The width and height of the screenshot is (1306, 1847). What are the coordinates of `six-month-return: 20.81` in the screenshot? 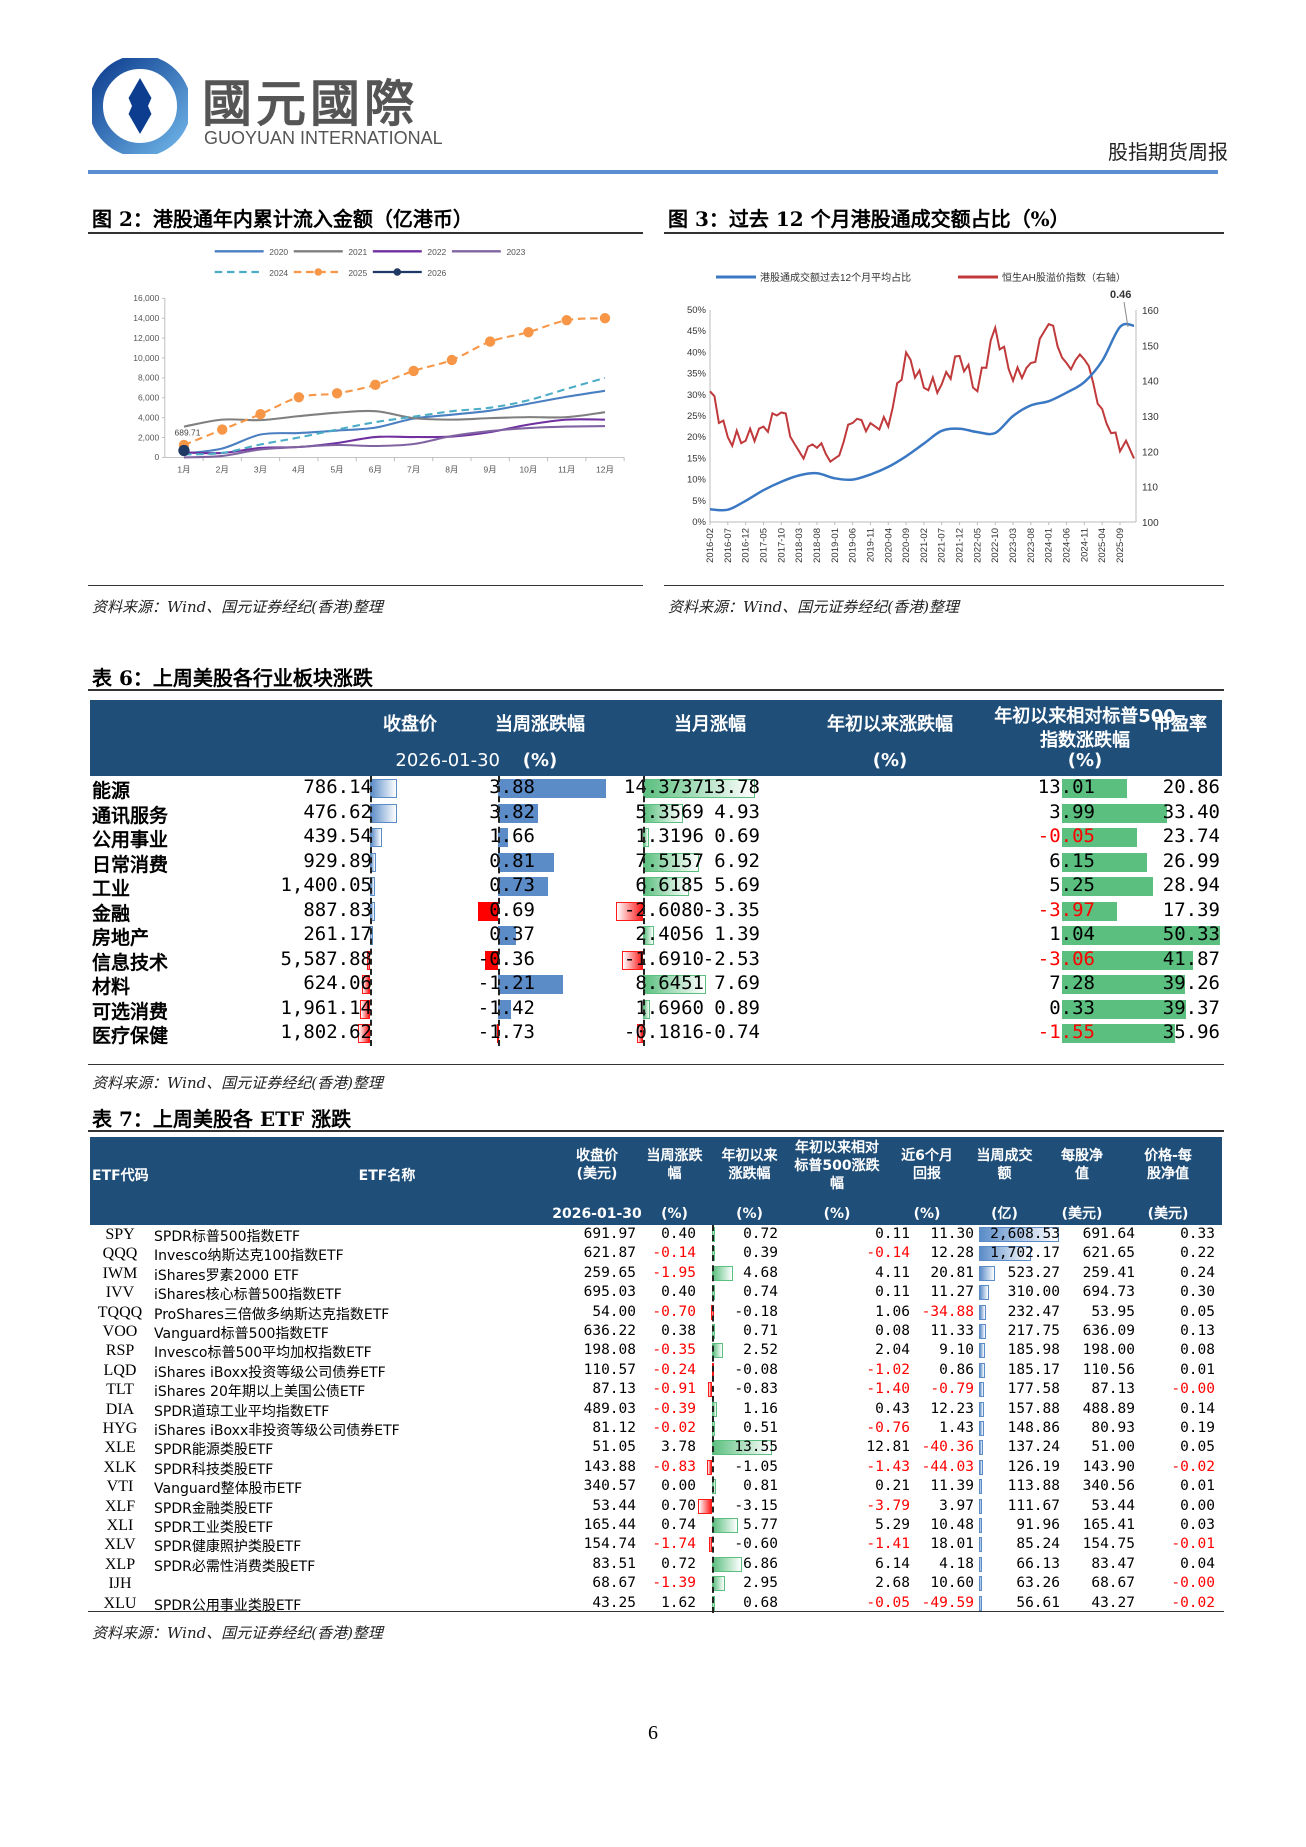 It's located at (952, 1272).